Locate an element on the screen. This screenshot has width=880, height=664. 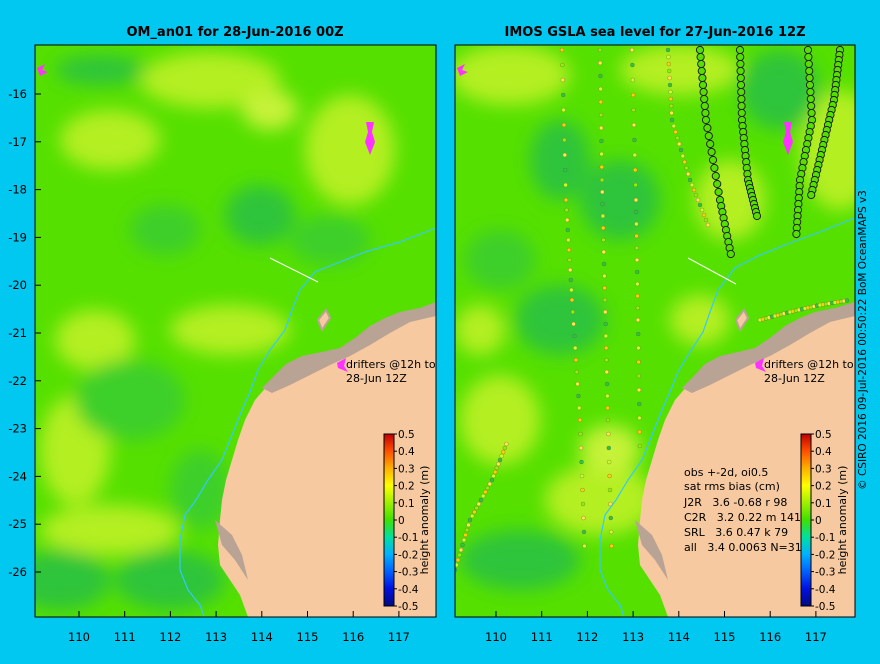
colorbar-tick-label: -0.4 is located at coordinates (408, 590).